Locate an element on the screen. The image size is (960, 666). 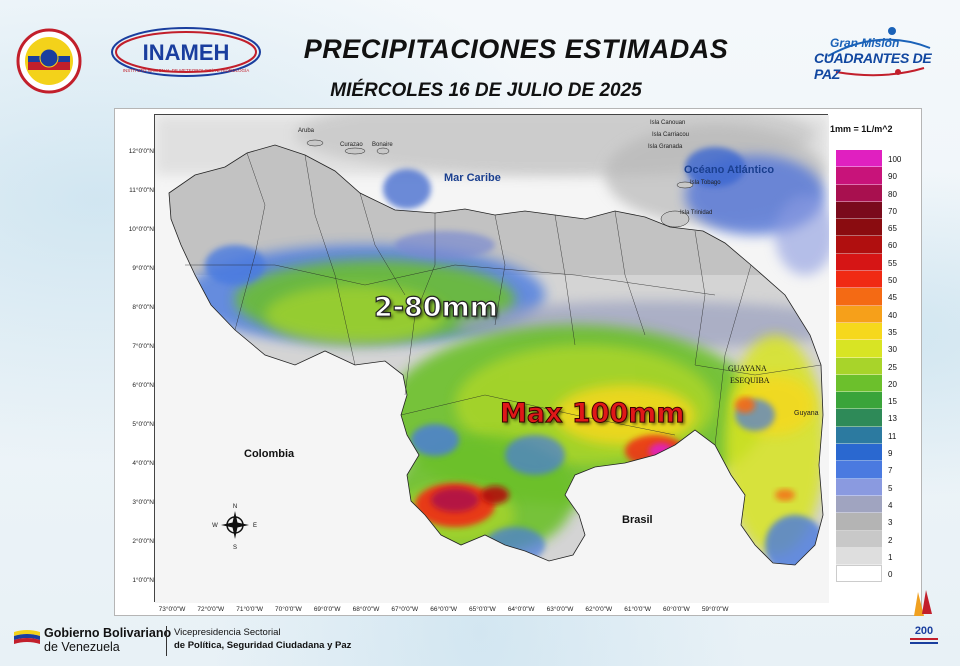
label-esequiba: ESEQUIBA is located at coordinates (750, 380).